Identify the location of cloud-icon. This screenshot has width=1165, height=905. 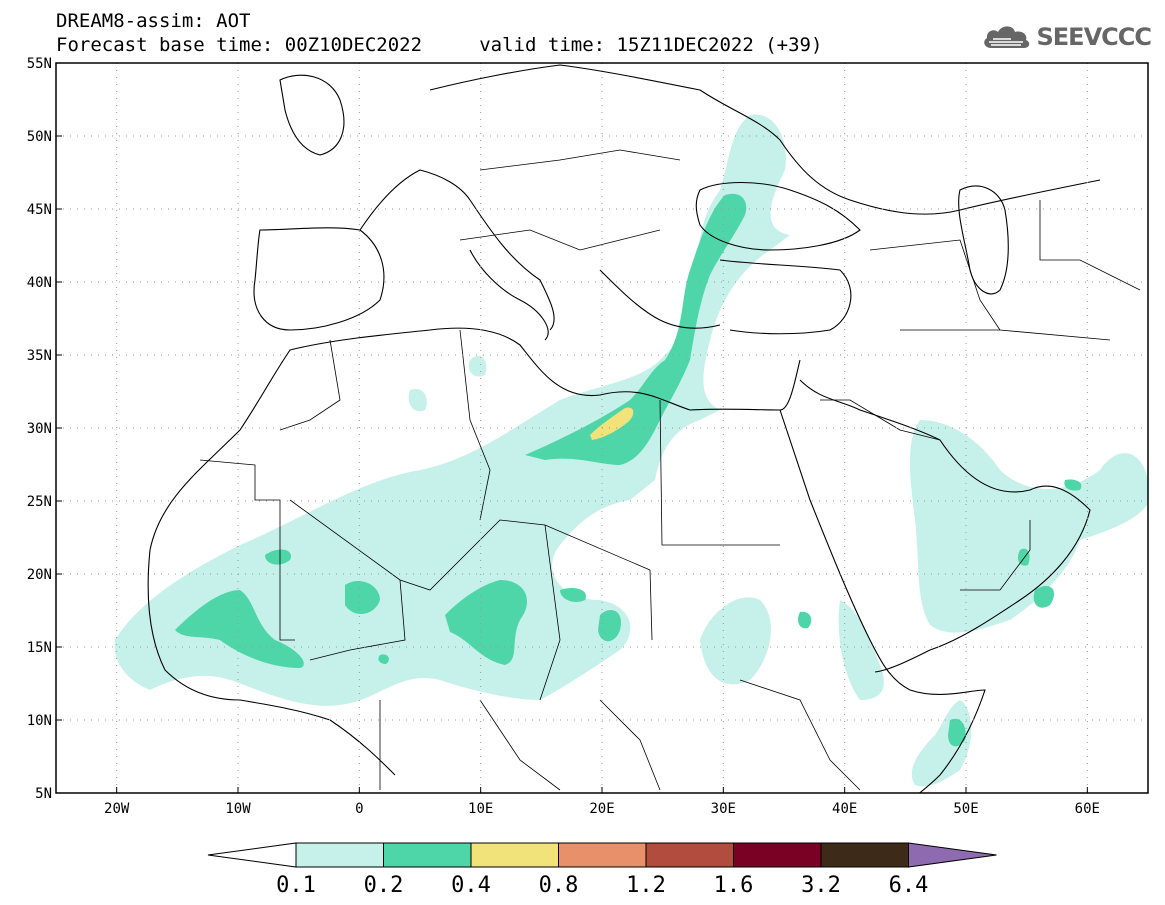
(1006, 37).